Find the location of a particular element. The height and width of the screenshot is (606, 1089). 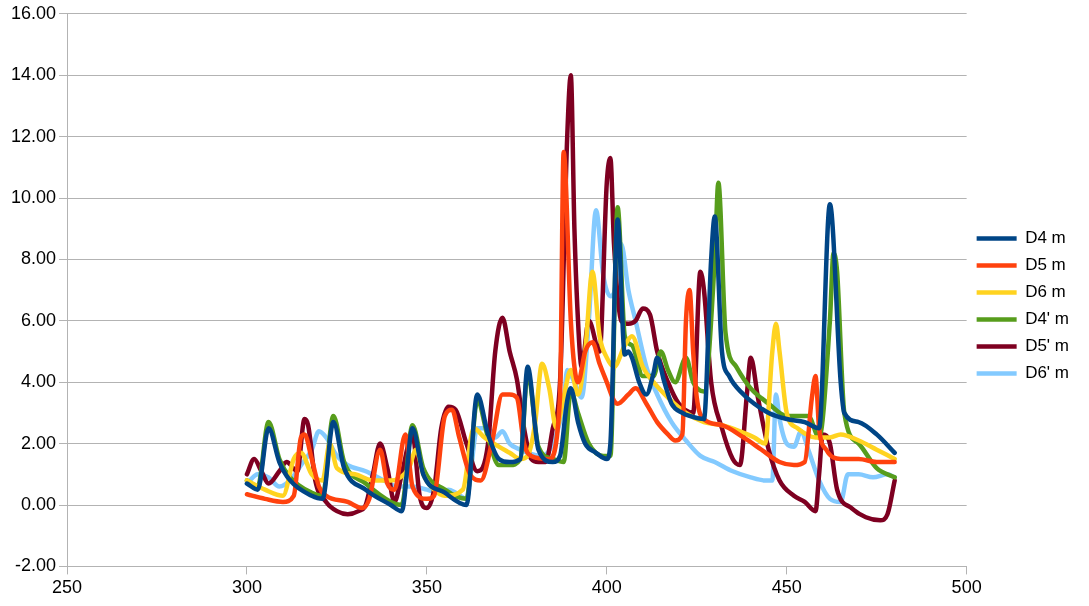

legend-label: D6' m is located at coordinates (1047, 373).